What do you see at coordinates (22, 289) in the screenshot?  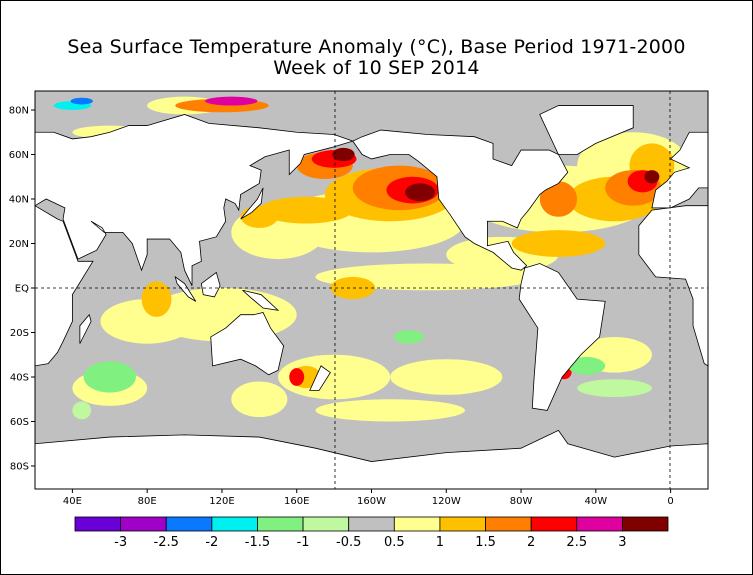 I see `lat-tick-label: EQ` at bounding box center [22, 289].